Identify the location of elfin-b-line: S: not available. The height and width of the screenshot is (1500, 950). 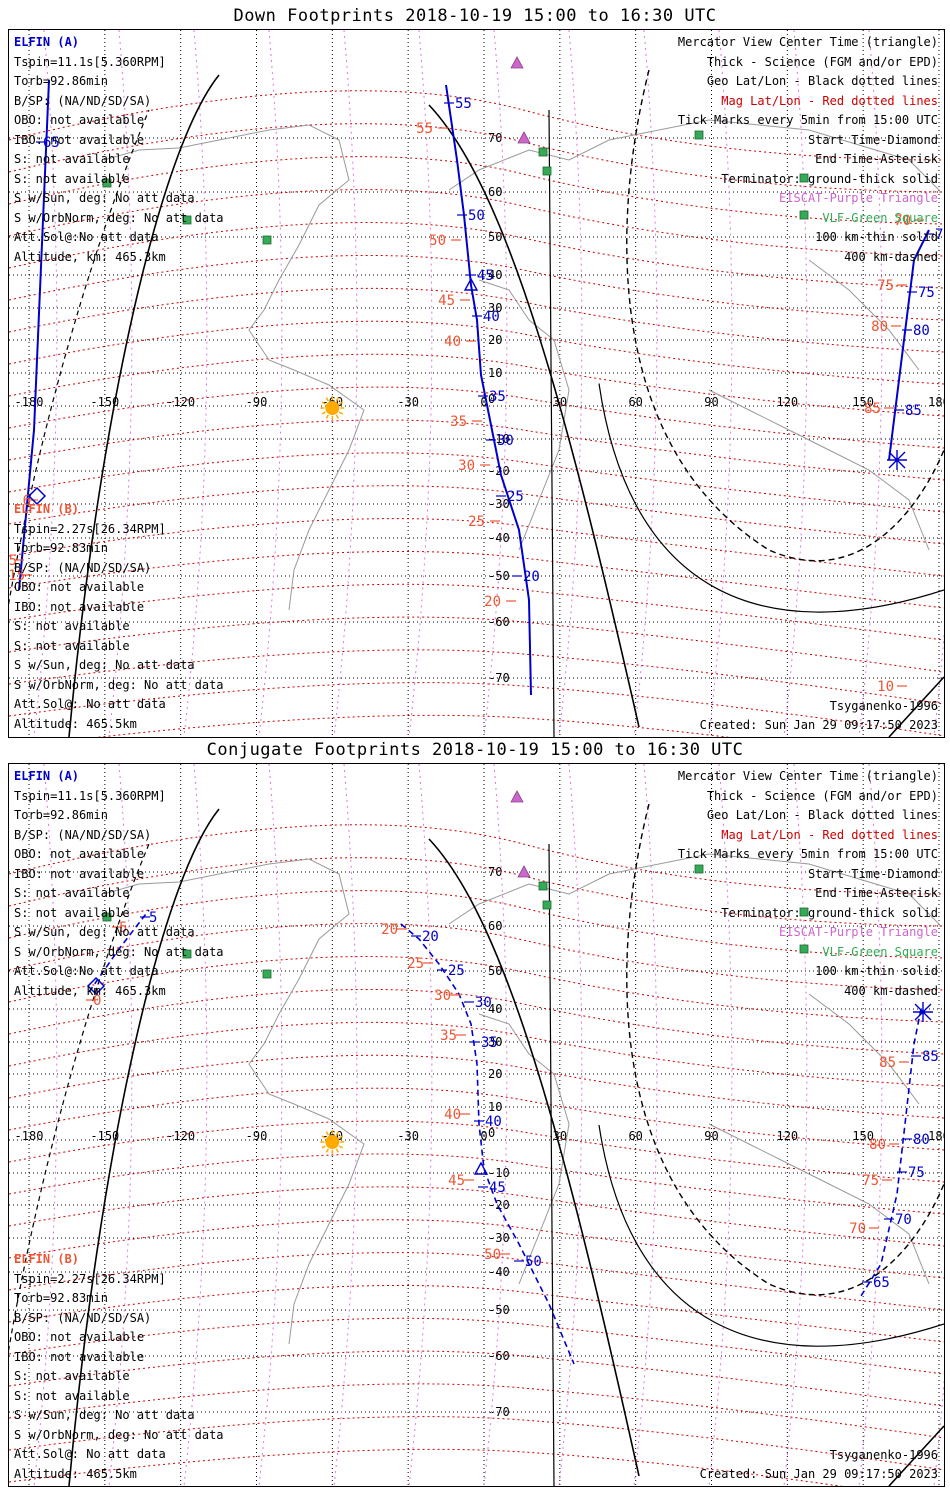
(72, 1376).